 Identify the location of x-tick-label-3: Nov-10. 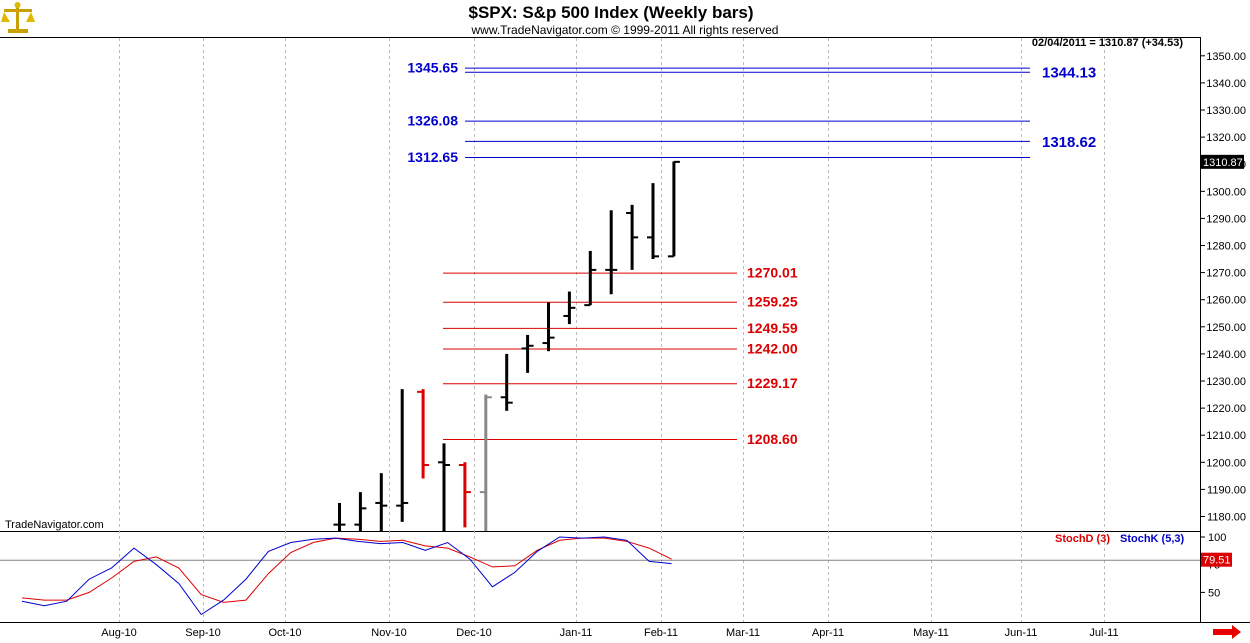
(388, 633).